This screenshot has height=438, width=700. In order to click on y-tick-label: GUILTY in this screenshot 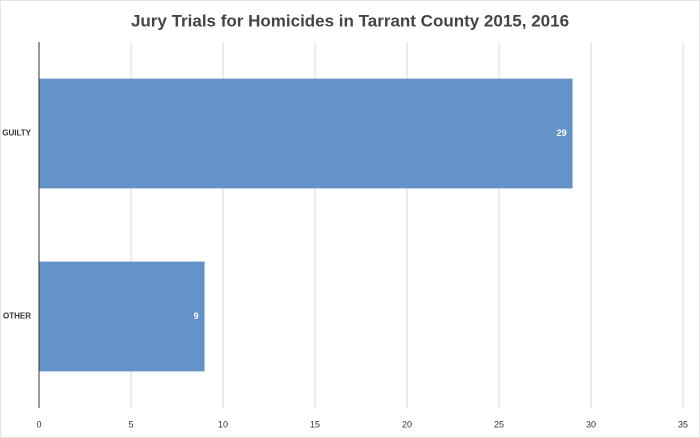, I will do `click(16, 133)`.